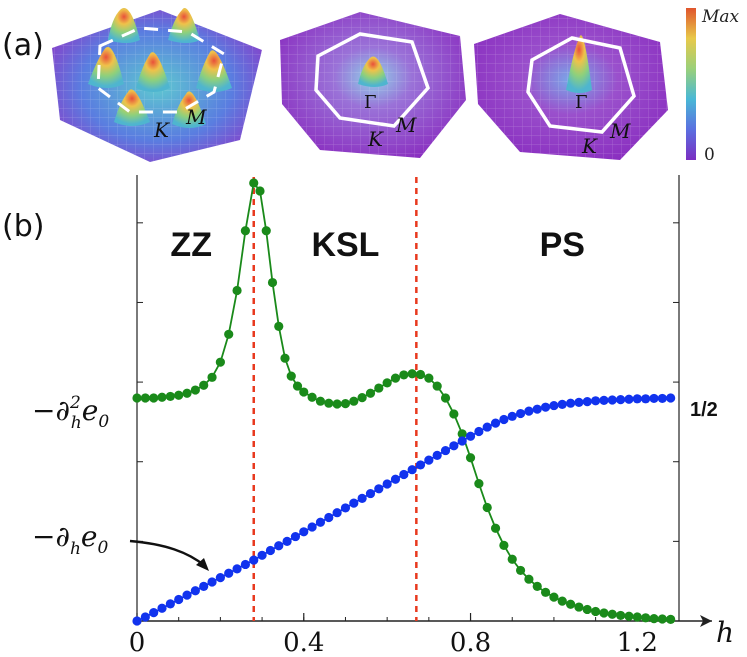 This screenshot has width=747, height=657. Describe the element at coordinates (720, 17) in the screenshot. I see `colorbar-max-label: Max` at that location.